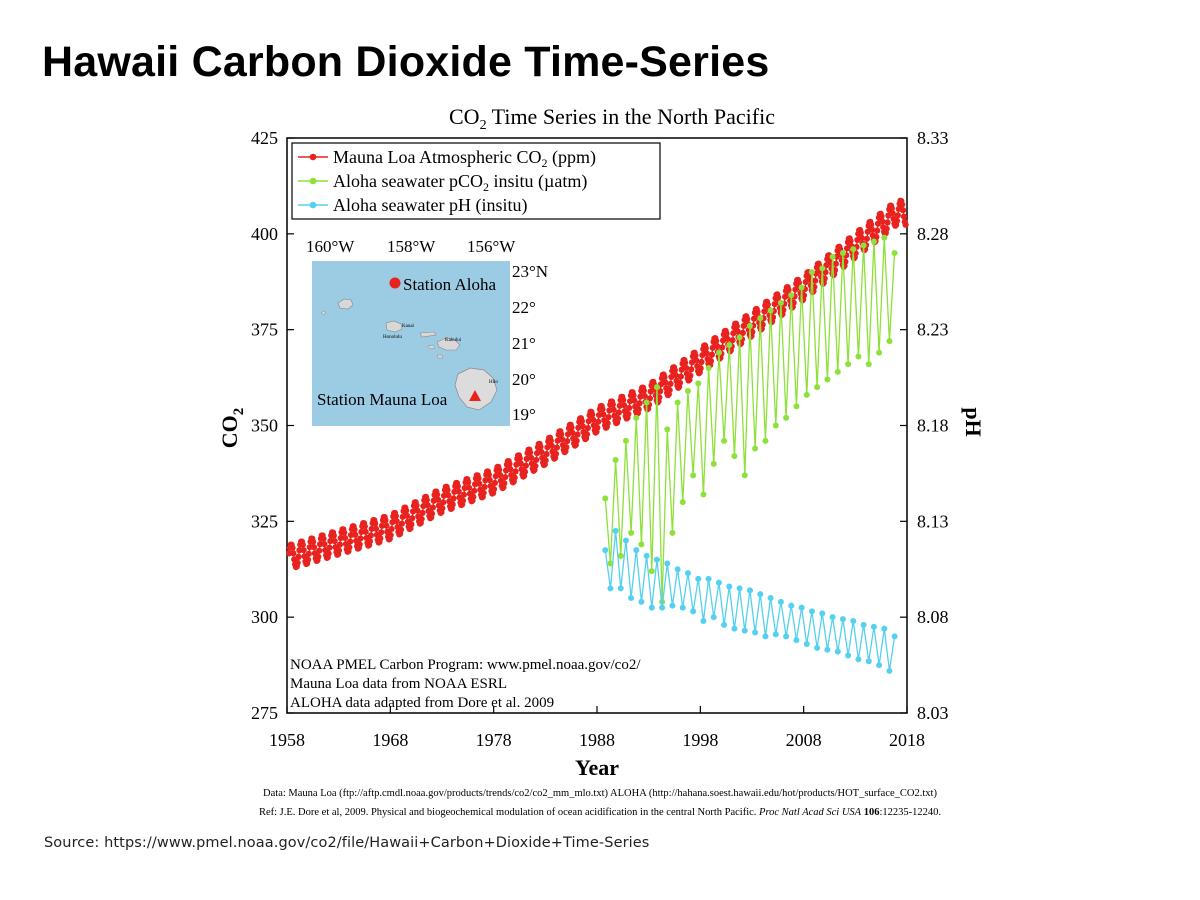  I want to click on chart-title: CO2 Time Series in the North Pacific, so click(612, 118).